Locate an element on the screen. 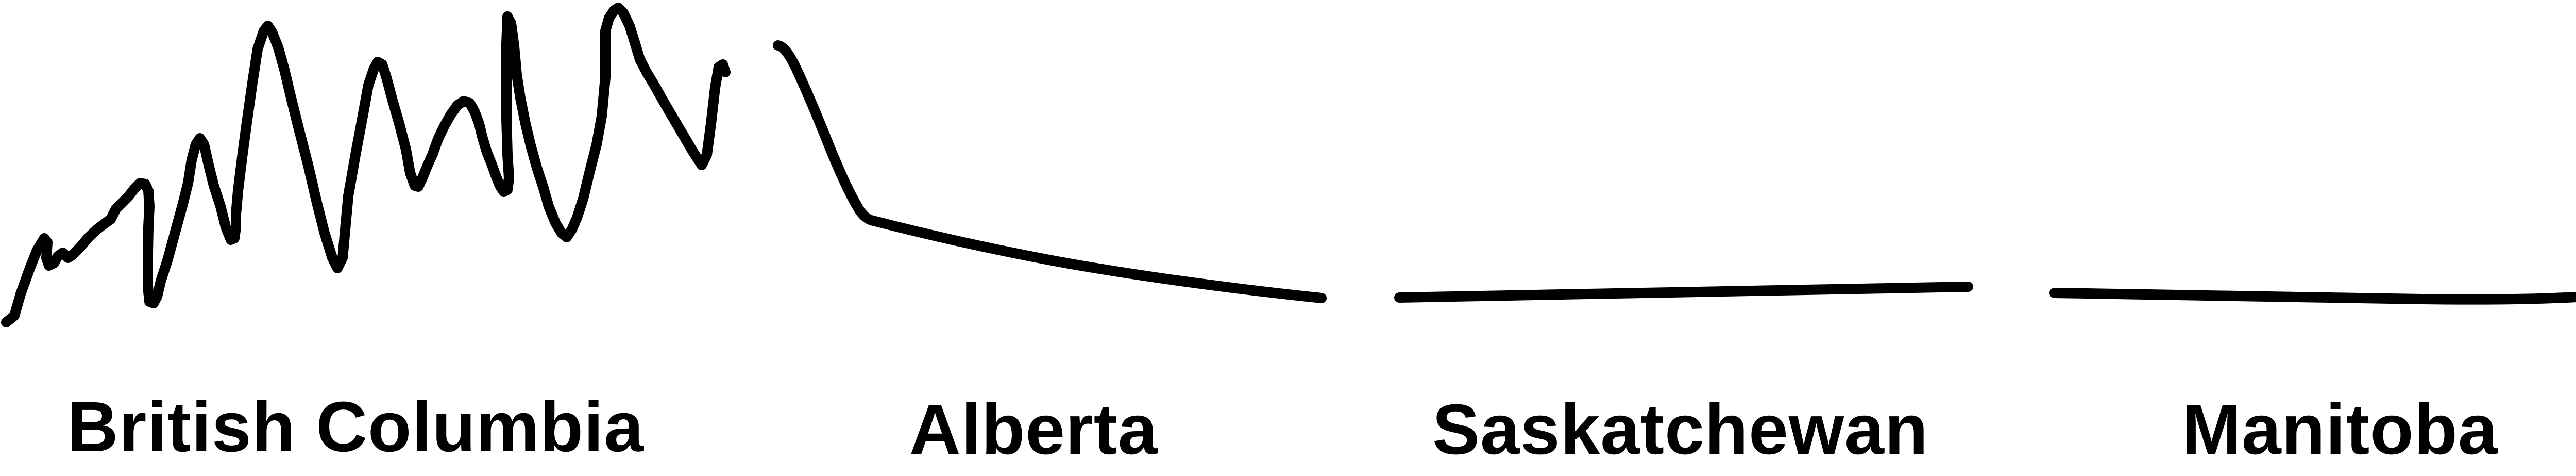  saskatchewan-profile is located at coordinates (1683, 293).